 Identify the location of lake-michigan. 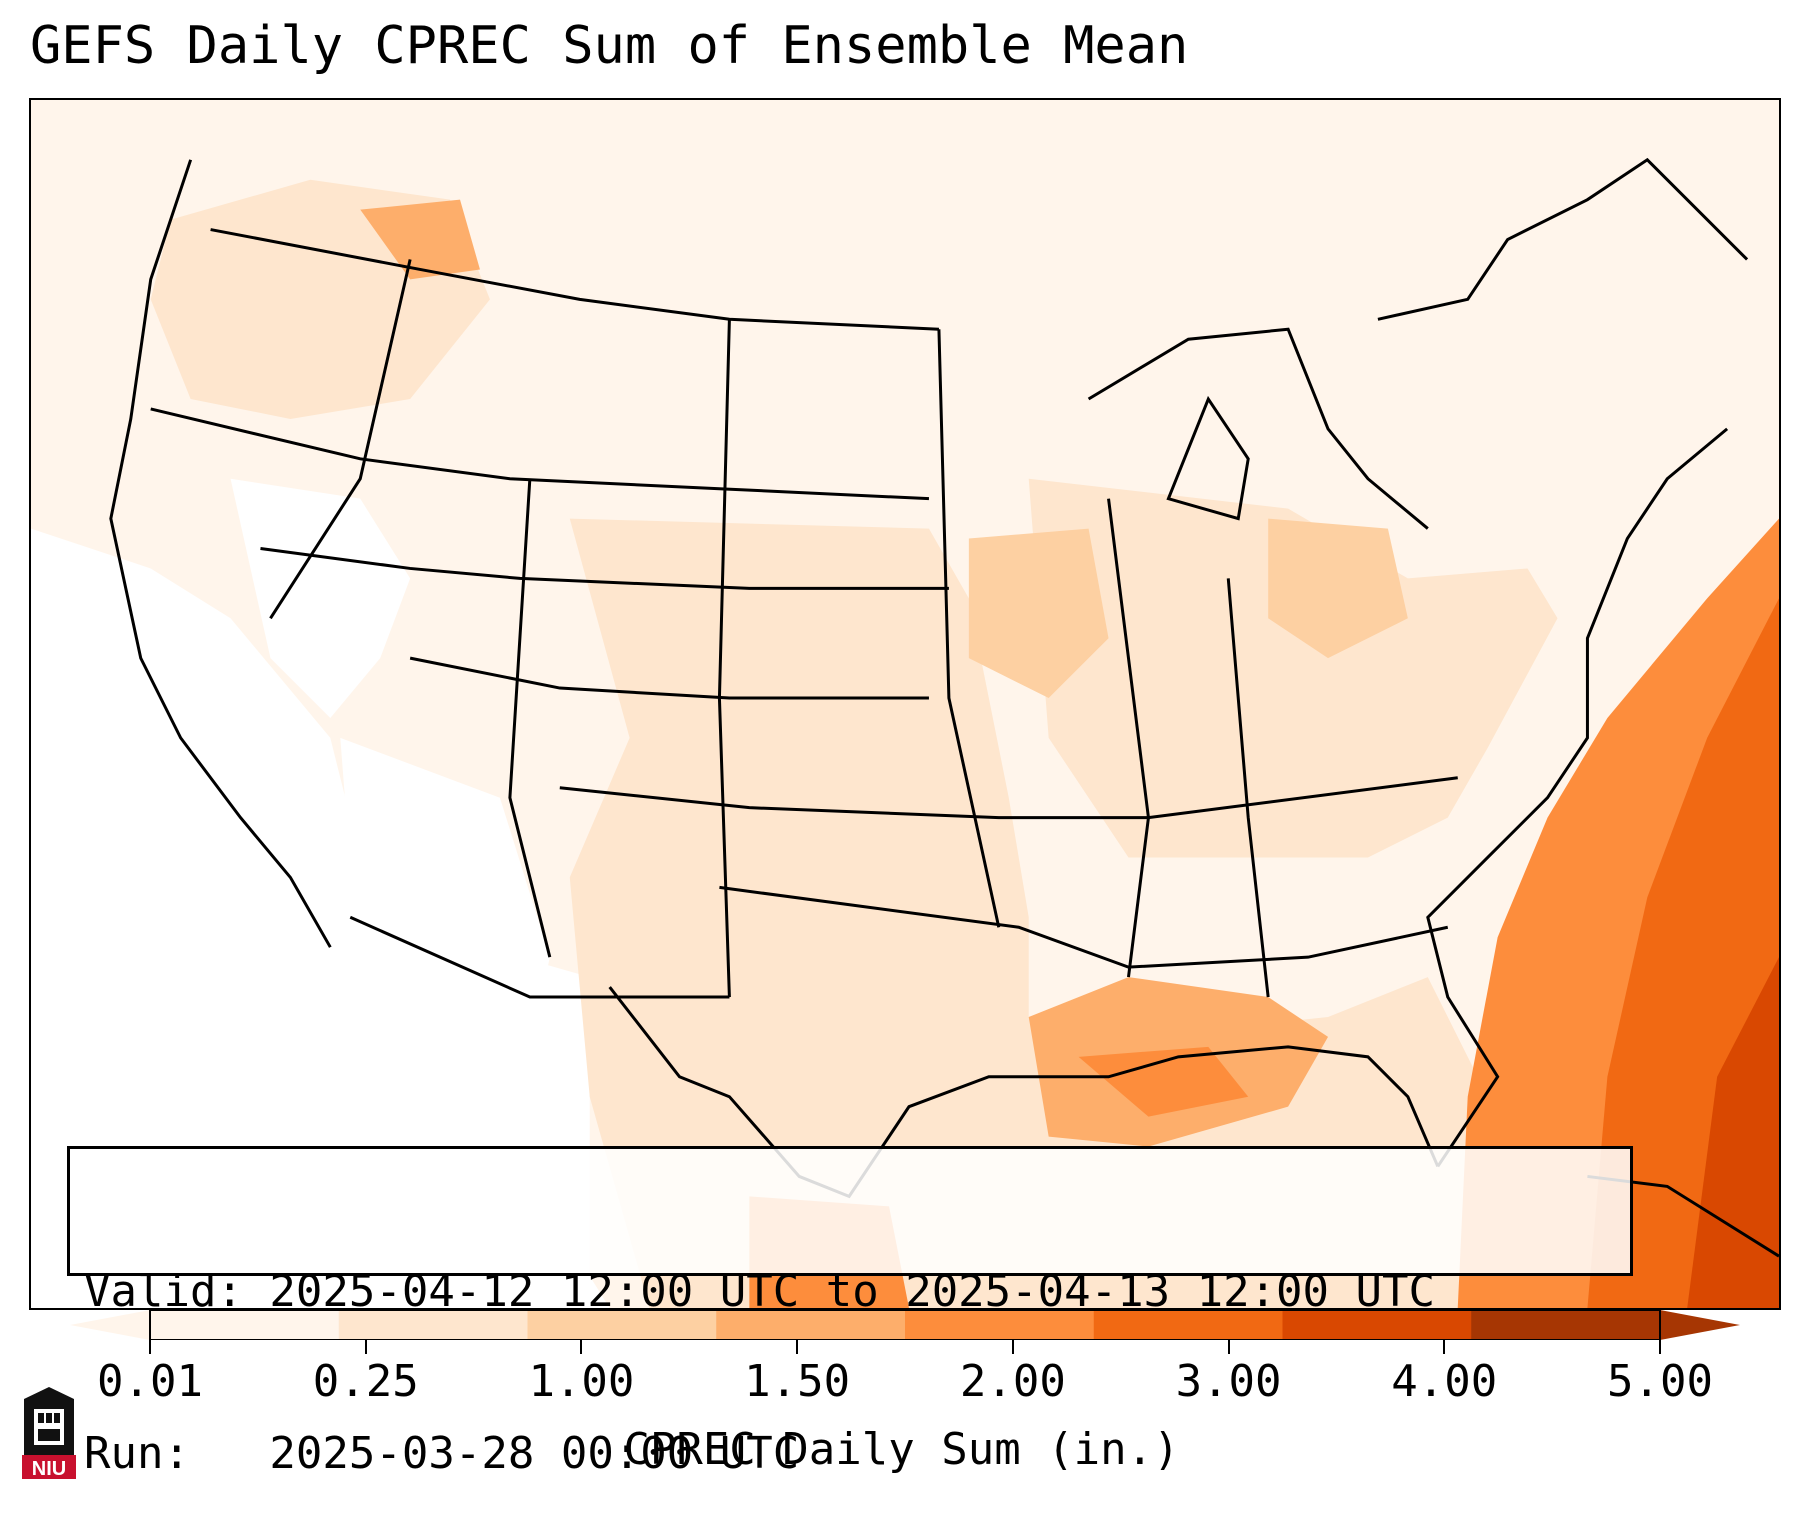
(1208, 458).